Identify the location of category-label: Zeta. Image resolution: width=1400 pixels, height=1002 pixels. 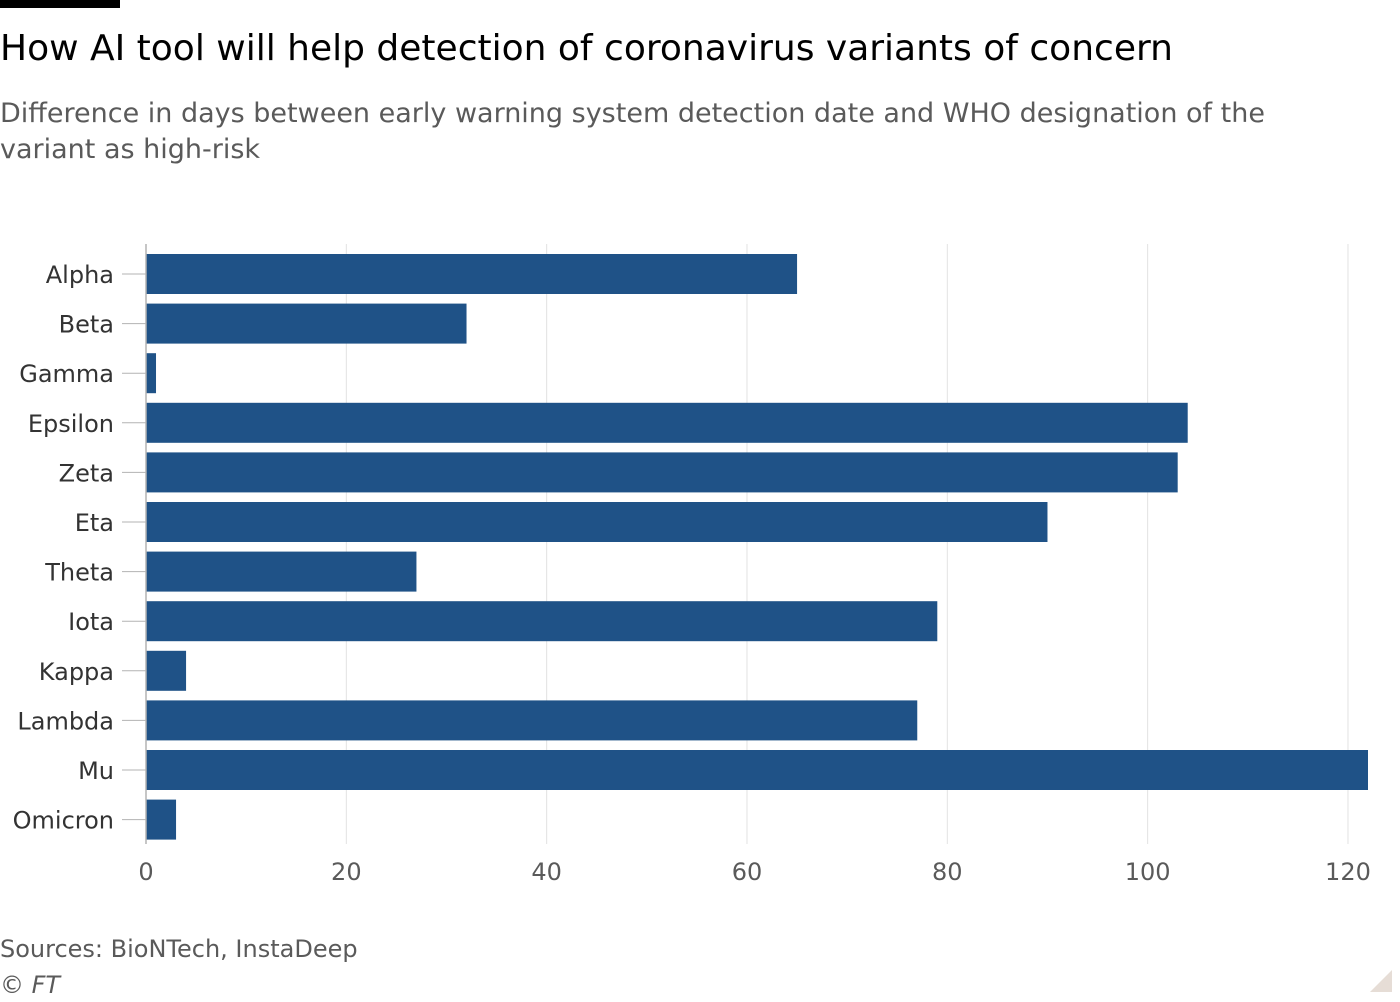
(86, 473).